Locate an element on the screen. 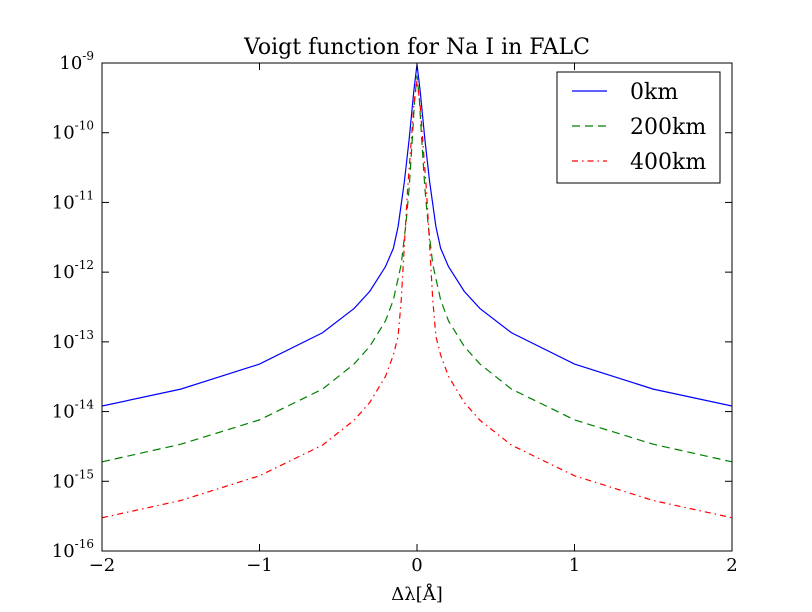 The height and width of the screenshot is (612, 812). legend-label-200km: 200km is located at coordinates (668, 127).